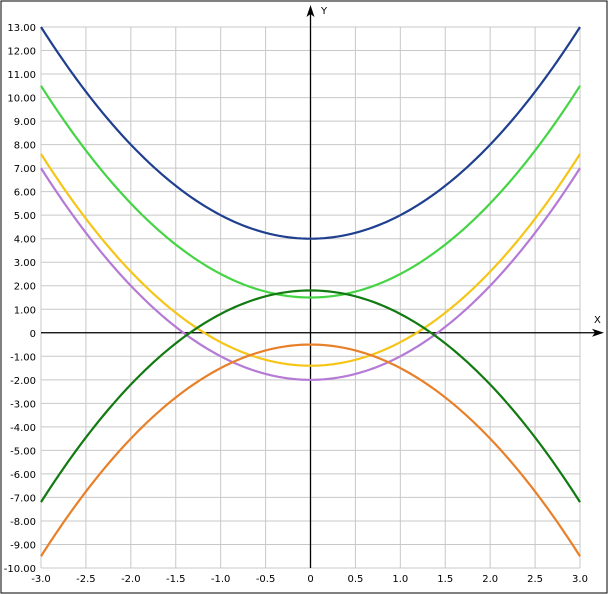  What do you see at coordinates (23, 404) in the screenshot?
I see `y-tick-label: -3.00` at bounding box center [23, 404].